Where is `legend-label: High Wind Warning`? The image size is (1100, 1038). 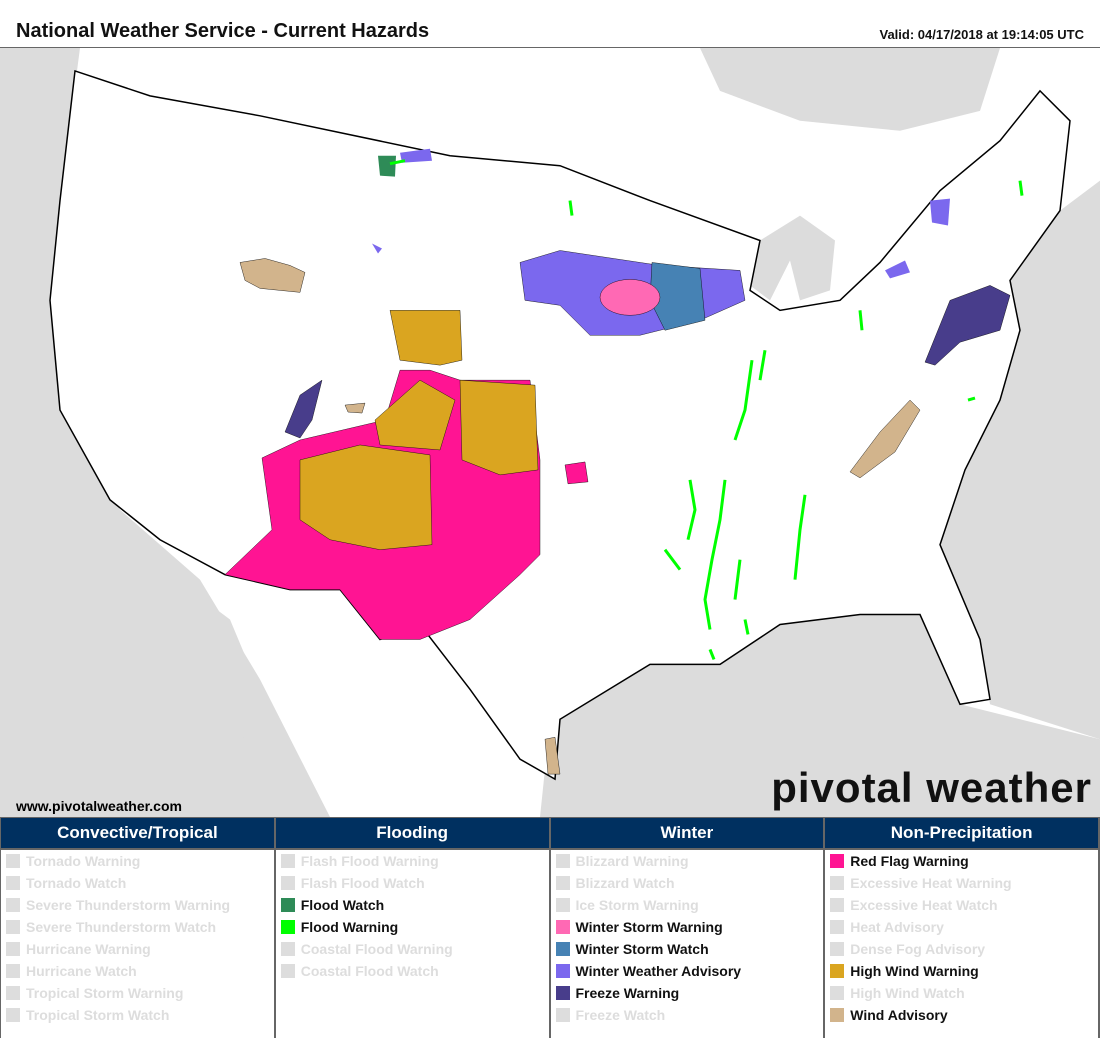
legend-label: High Wind Warning is located at coordinates (914, 971).